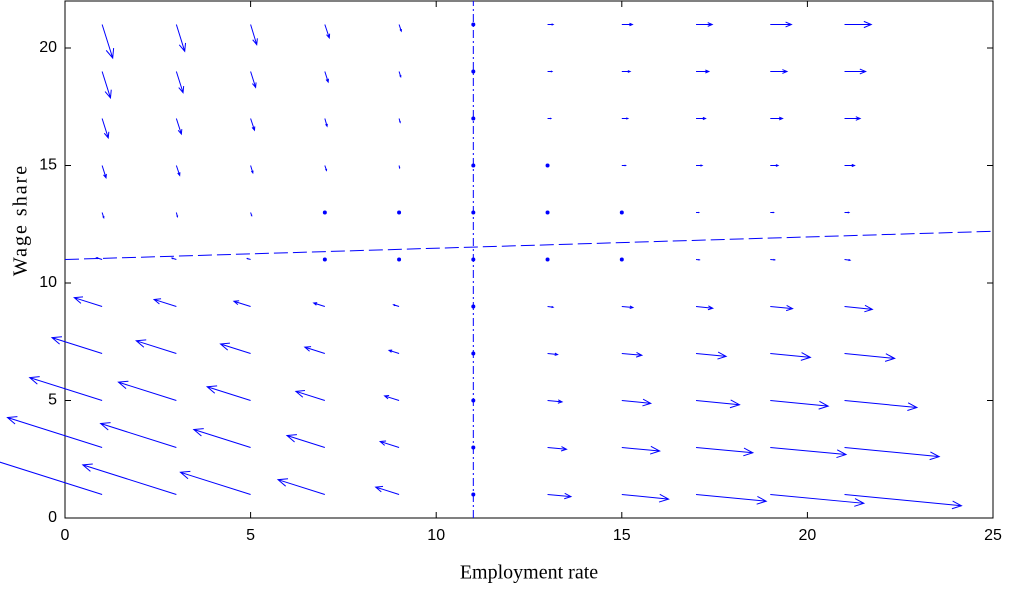 The width and height of the screenshot is (1017, 590). Describe the element at coordinates (622, 535) in the screenshot. I see `x-tick-label: 15` at that location.